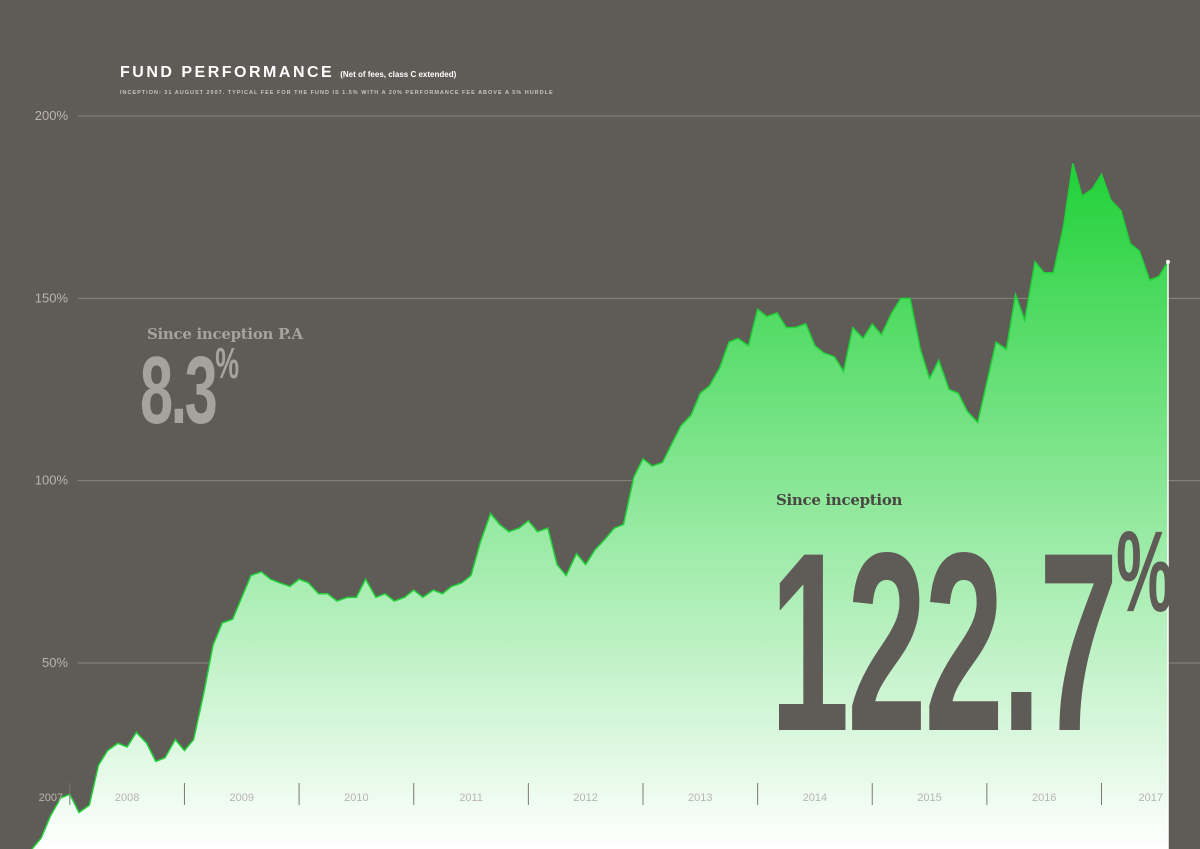 This screenshot has height=849, width=1200. I want to click on y-tick-label: 100%, so click(52, 480).